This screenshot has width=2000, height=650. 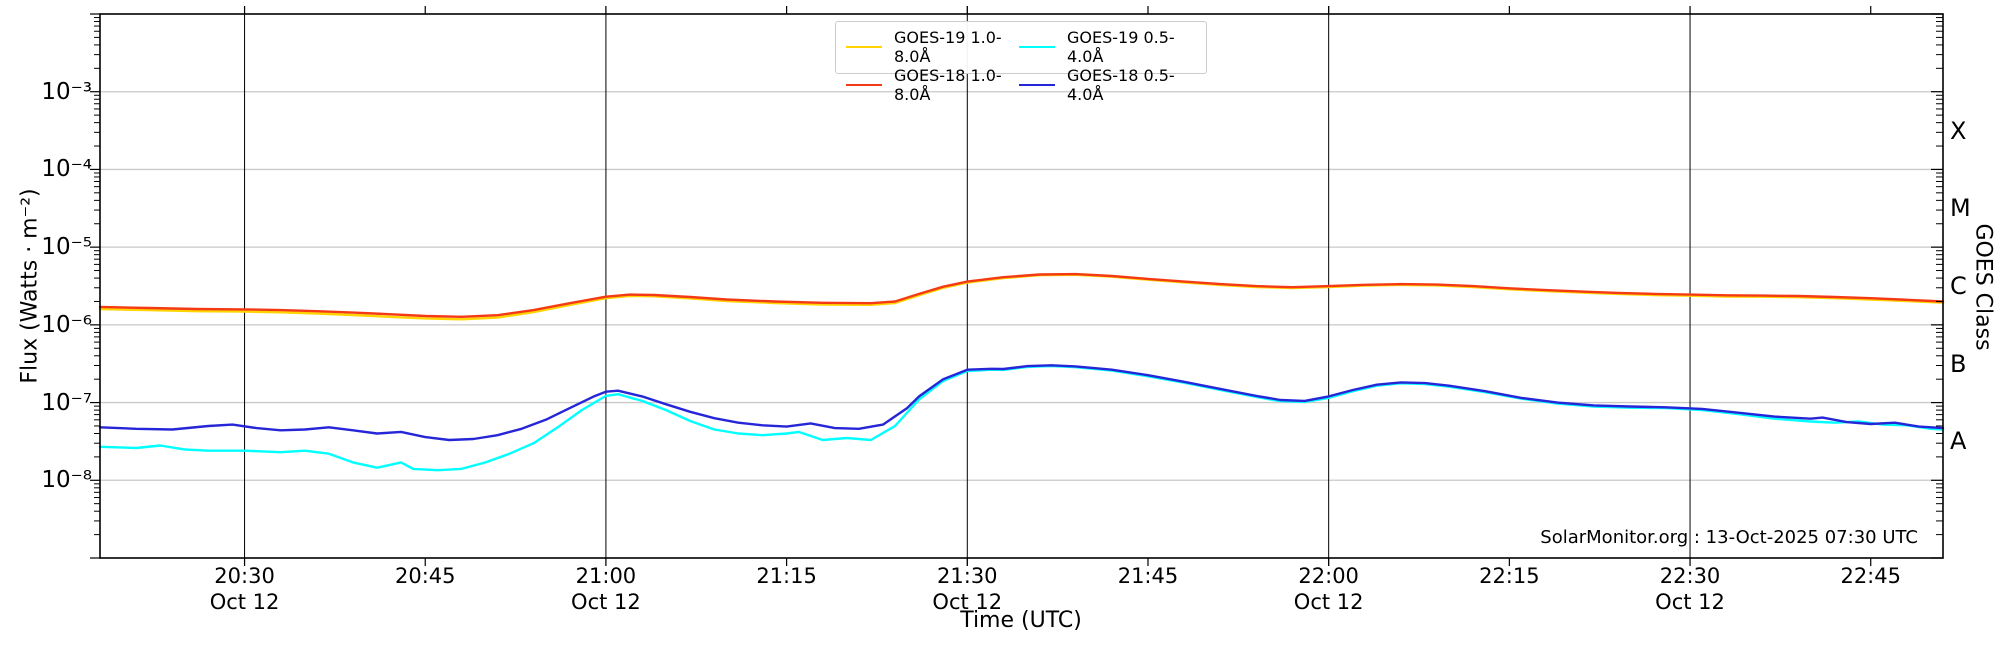 What do you see at coordinates (1958, 130) in the screenshot?
I see `goes-class-letter: X` at bounding box center [1958, 130].